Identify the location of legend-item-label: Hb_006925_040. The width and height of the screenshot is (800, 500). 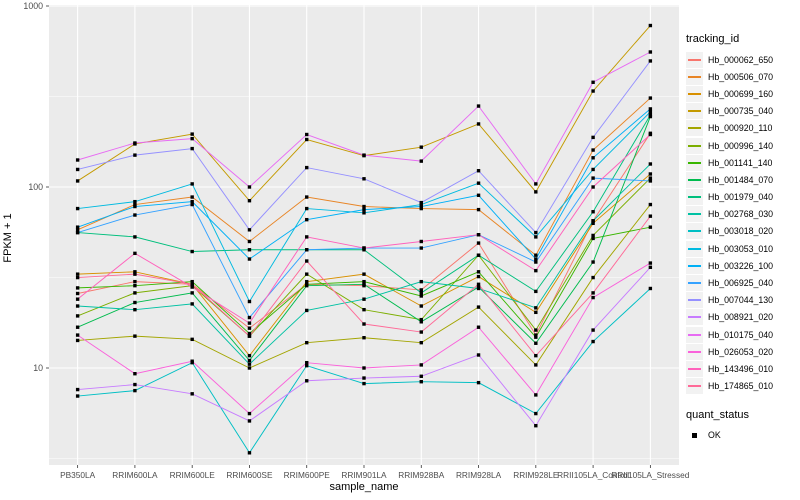
(741, 283).